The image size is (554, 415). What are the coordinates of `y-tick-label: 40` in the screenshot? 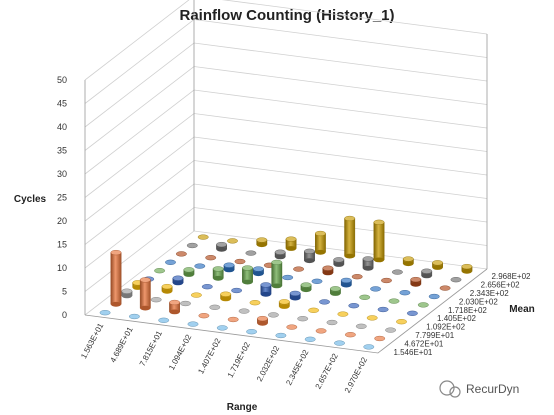 It's located at (62, 127).